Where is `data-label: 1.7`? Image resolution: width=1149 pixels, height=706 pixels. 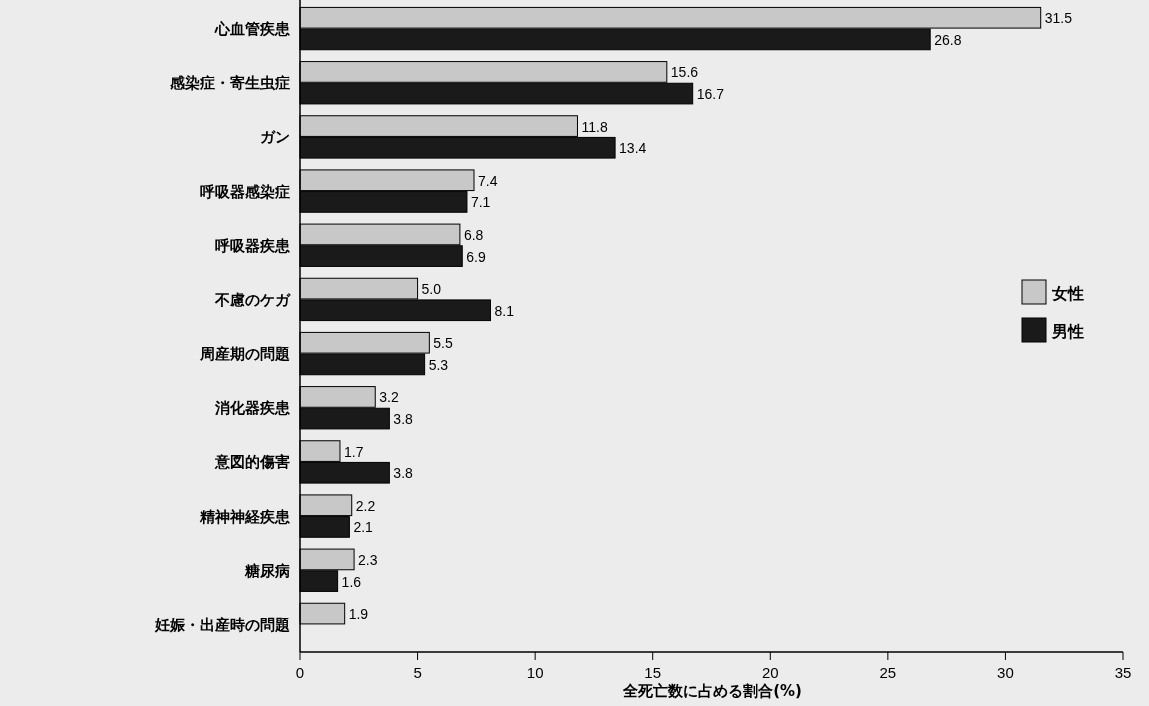 data-label: 1.7 is located at coordinates (353, 451).